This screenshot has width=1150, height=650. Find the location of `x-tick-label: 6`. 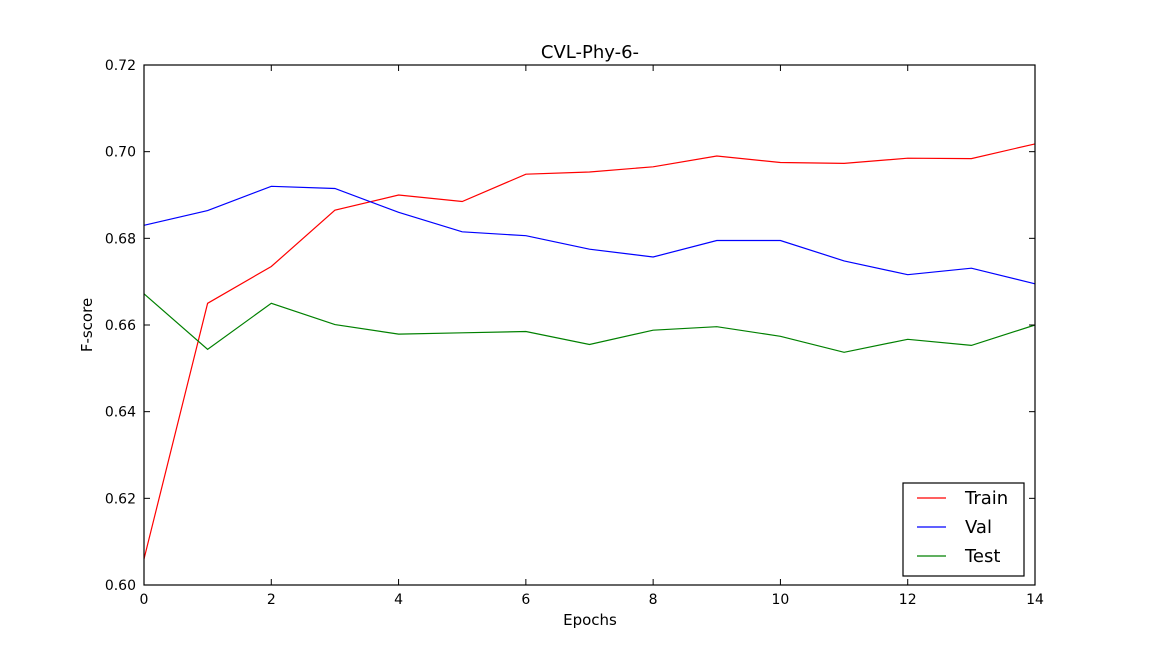

x-tick-label: 6 is located at coordinates (525, 600).